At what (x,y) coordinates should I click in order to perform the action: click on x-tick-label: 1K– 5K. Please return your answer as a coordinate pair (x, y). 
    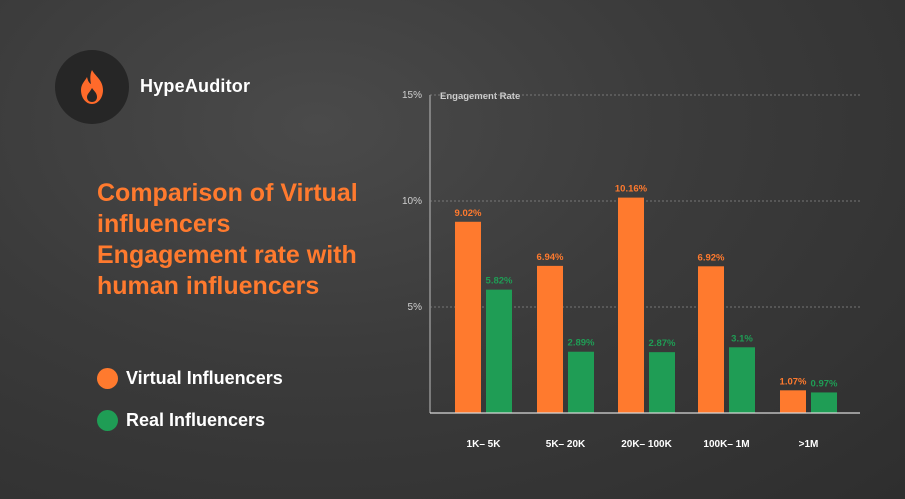
    Looking at the image, I should click on (484, 444).